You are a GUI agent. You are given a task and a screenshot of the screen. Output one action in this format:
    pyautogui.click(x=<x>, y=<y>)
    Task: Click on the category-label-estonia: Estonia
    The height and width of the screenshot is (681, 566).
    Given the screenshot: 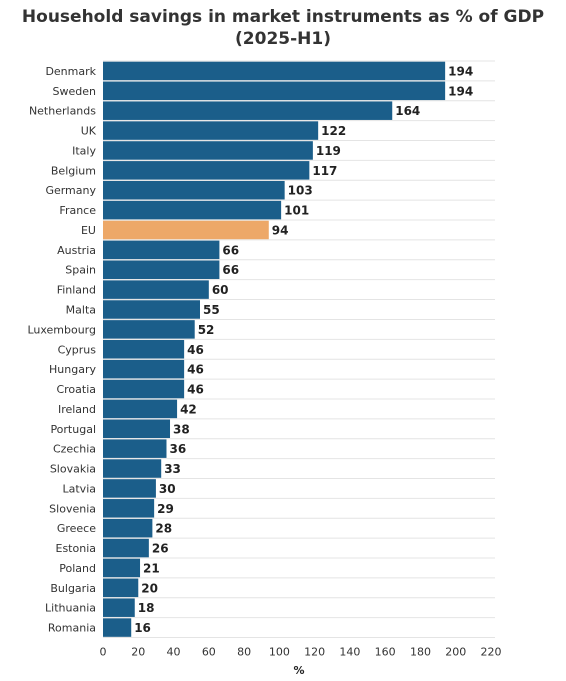 What is the action you would take?
    pyautogui.click(x=76, y=548)
    